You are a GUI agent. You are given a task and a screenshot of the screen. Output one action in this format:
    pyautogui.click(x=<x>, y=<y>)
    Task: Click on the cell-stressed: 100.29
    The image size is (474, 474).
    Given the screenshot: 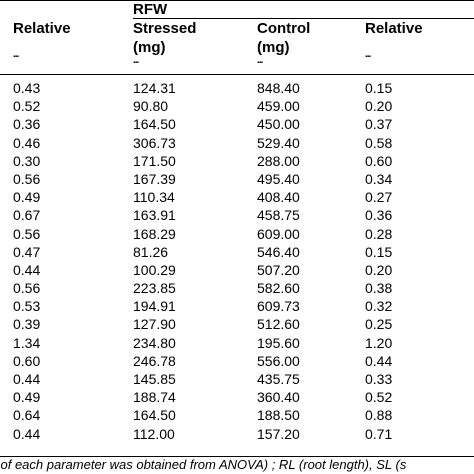 What is the action you would take?
    pyautogui.click(x=154, y=269)
    